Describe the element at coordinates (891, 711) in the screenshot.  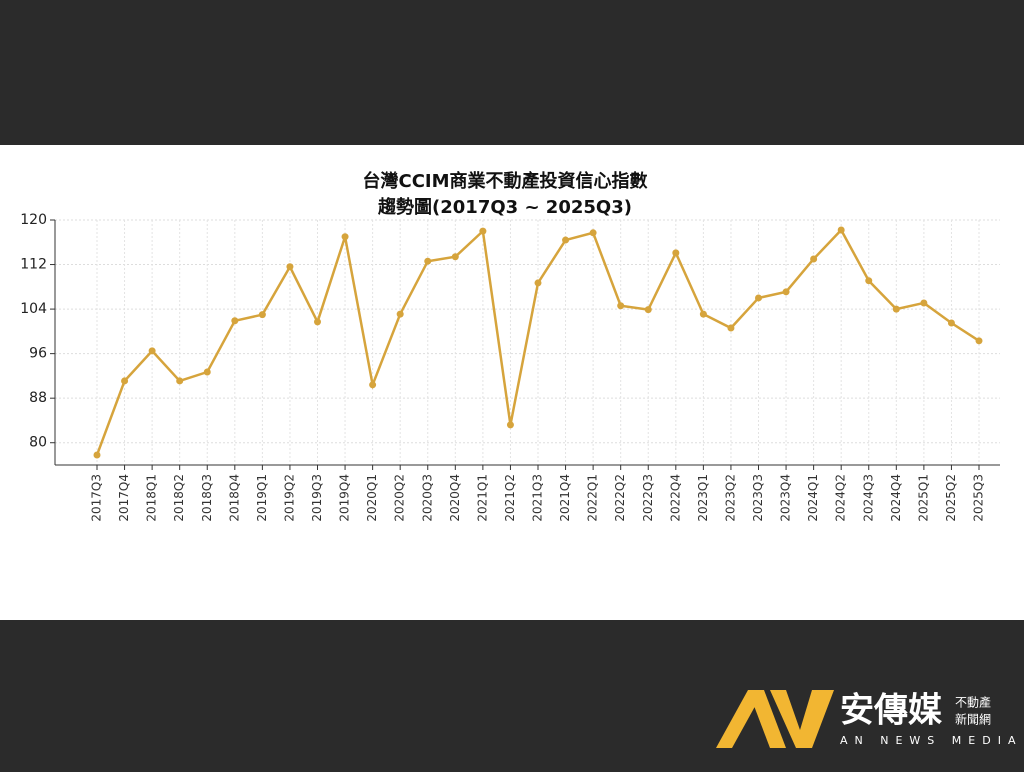
I see `logo-name: 安傳媒` at that location.